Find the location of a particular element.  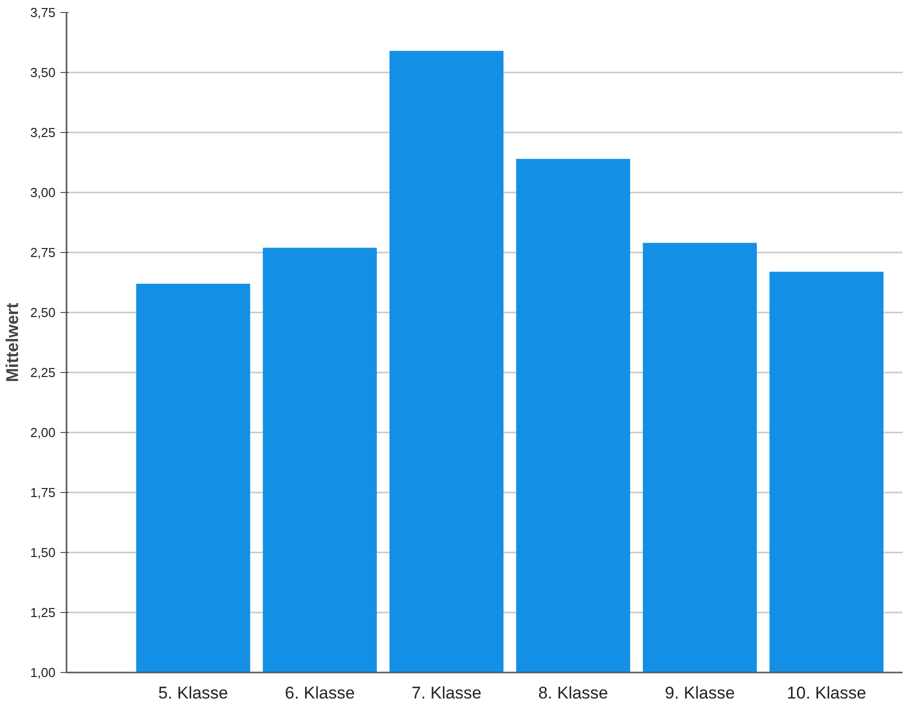

y-tick-label: 3,00 is located at coordinates (43, 192).